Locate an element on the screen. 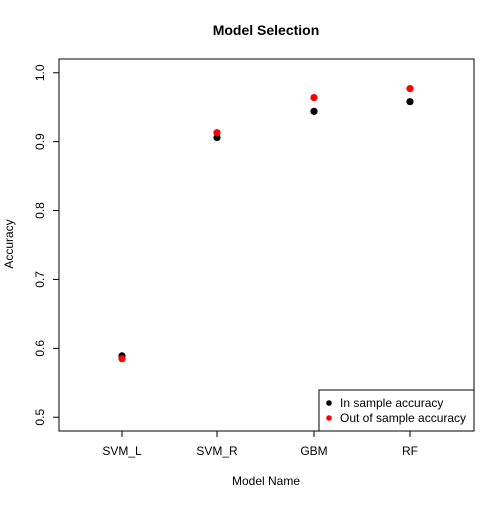 The image size is (504, 509). point-out-of-sample-svm-r is located at coordinates (217, 133).